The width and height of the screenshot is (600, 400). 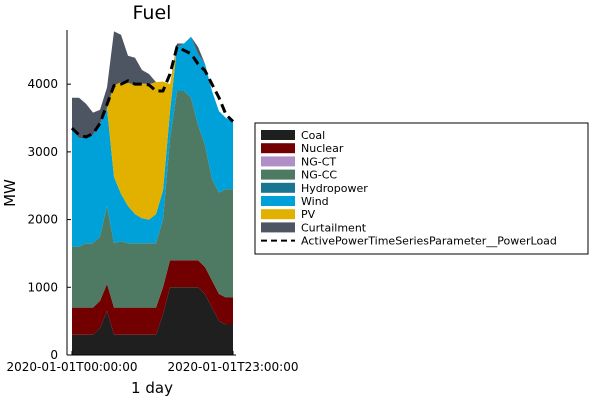 What do you see at coordinates (319, 175) in the screenshot?
I see `legend-label-ng-cc: NG-CC` at bounding box center [319, 175].